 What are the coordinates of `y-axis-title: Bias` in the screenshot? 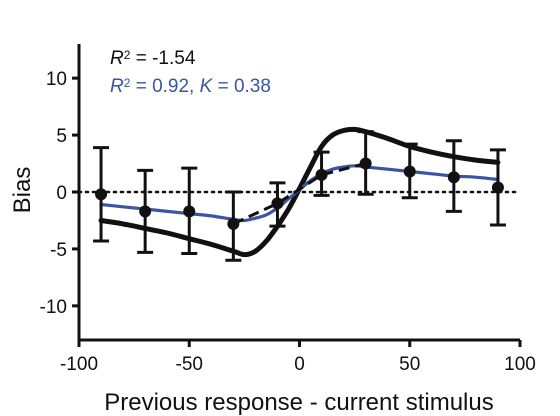 It's located at (22, 190).